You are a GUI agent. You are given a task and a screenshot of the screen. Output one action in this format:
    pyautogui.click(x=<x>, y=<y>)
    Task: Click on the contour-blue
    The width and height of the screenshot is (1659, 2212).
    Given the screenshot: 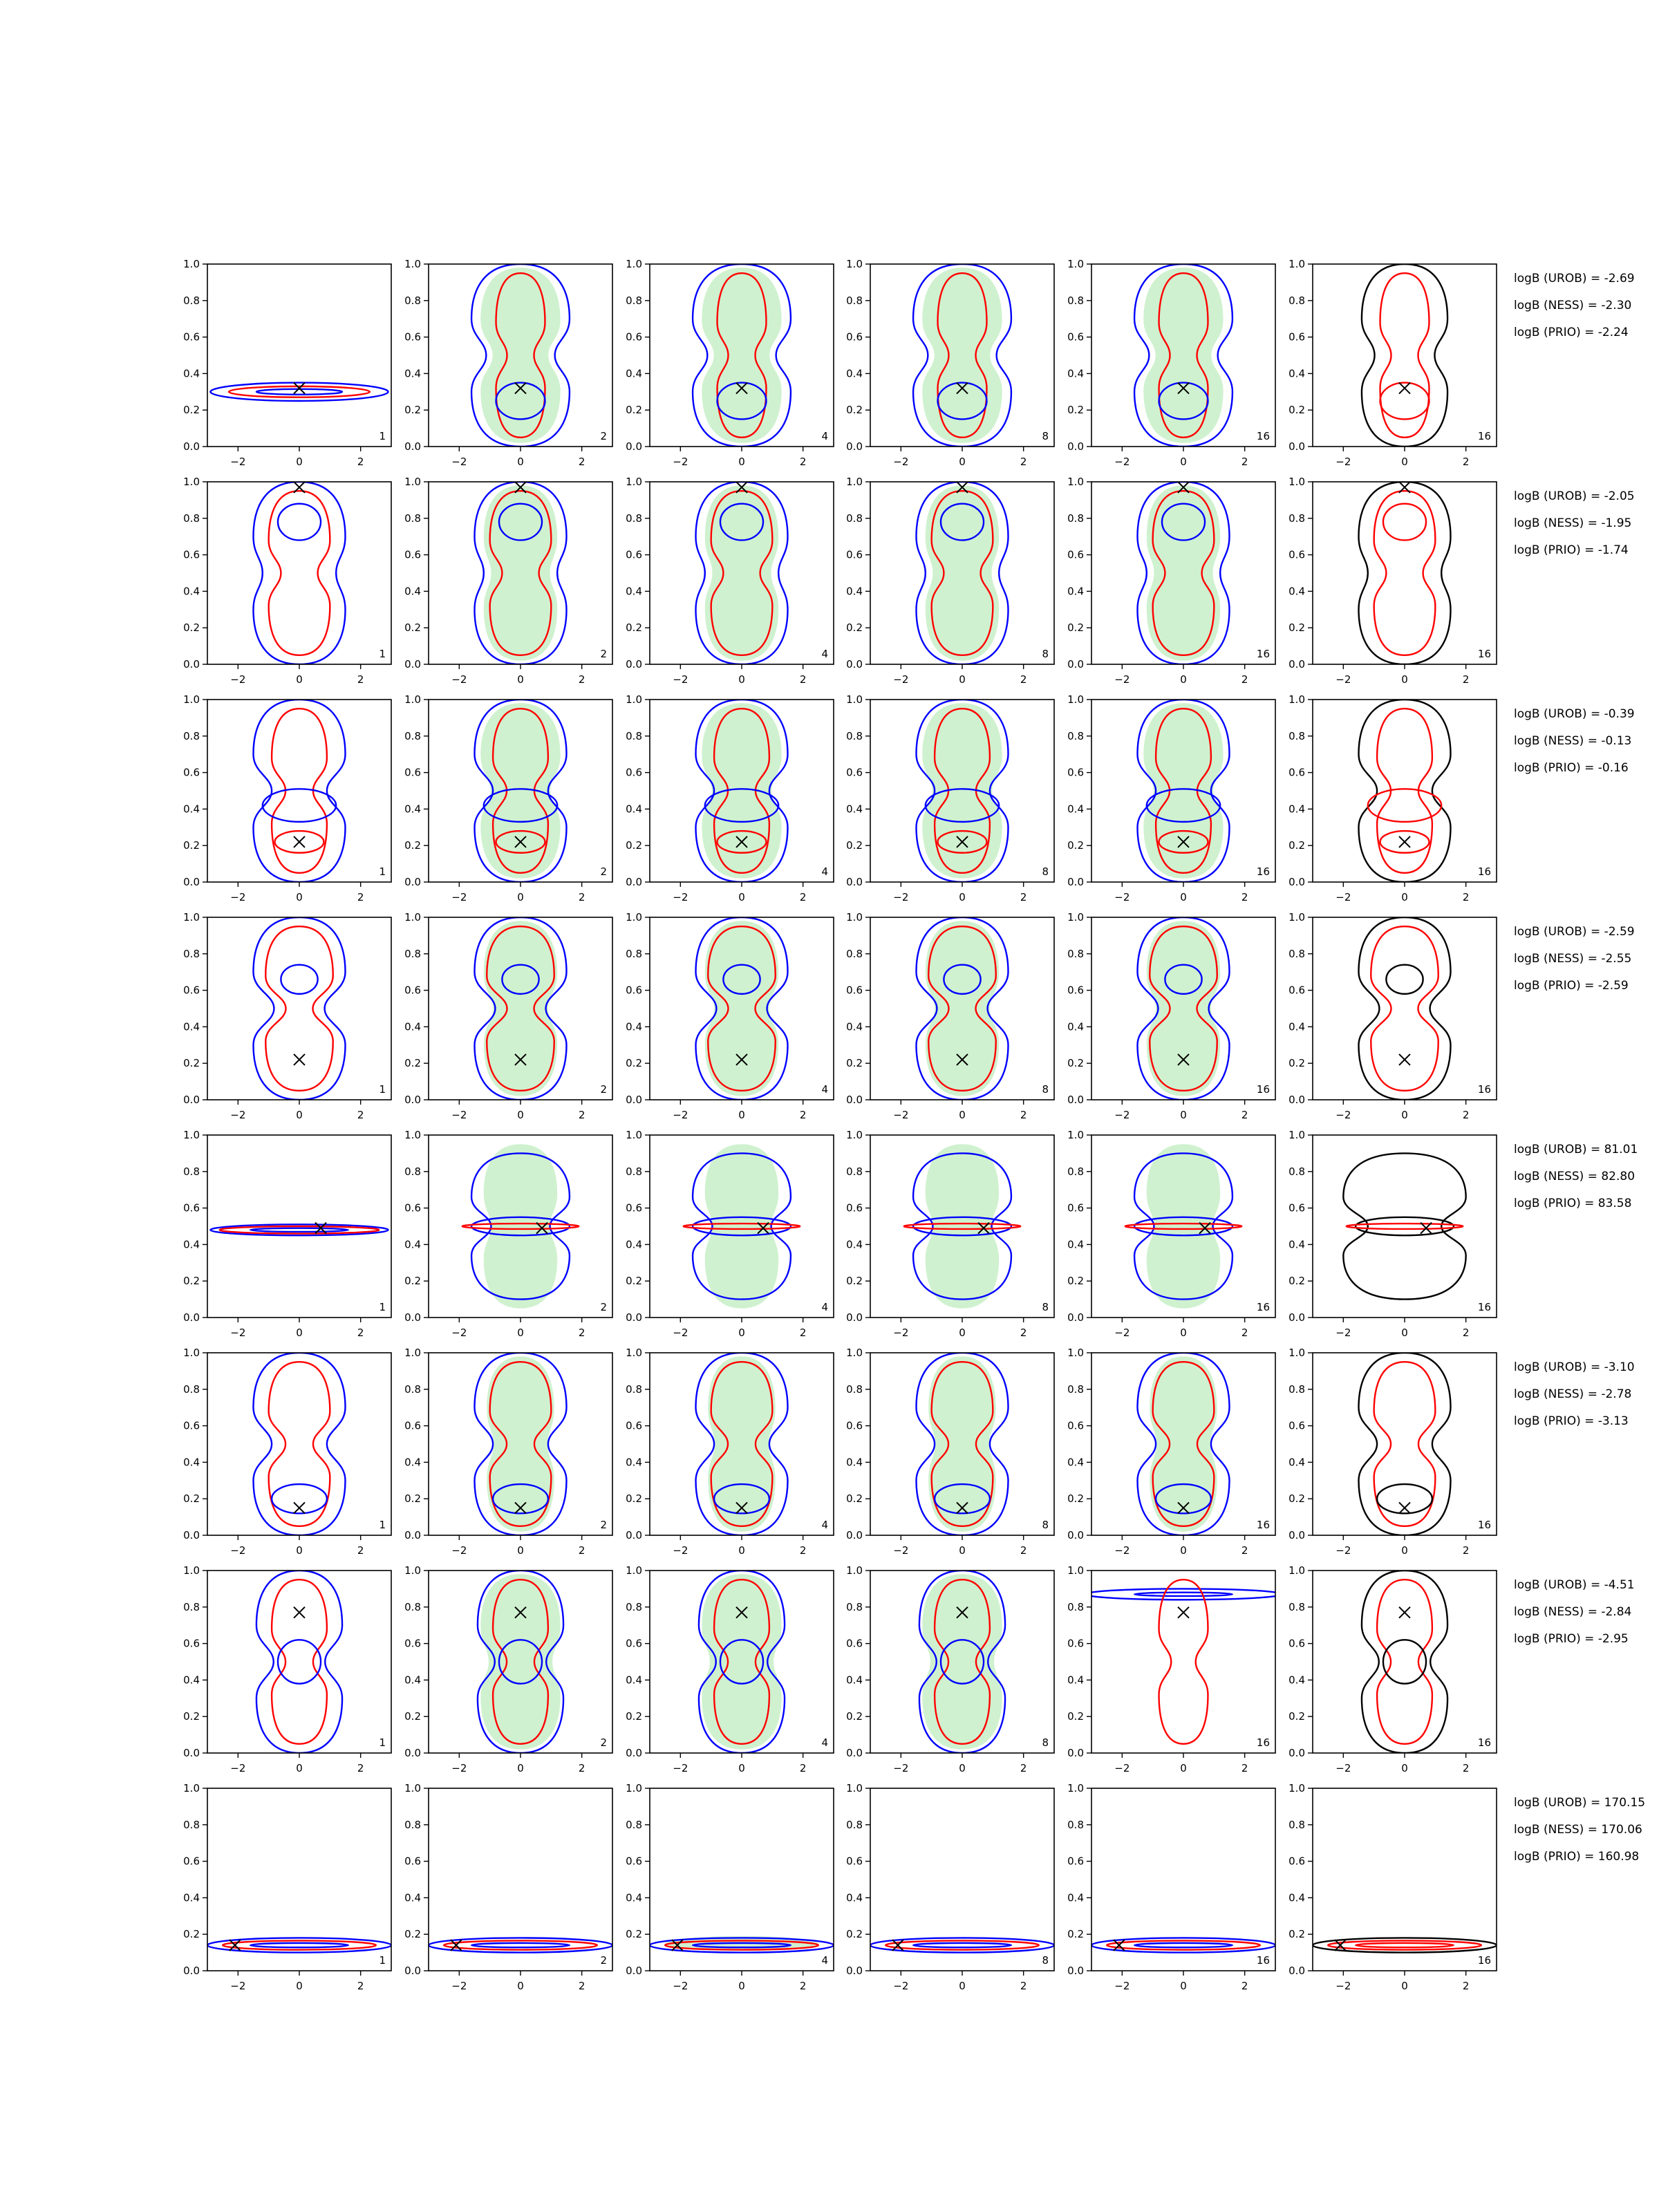 What is the action you would take?
    pyautogui.click(x=299, y=392)
    